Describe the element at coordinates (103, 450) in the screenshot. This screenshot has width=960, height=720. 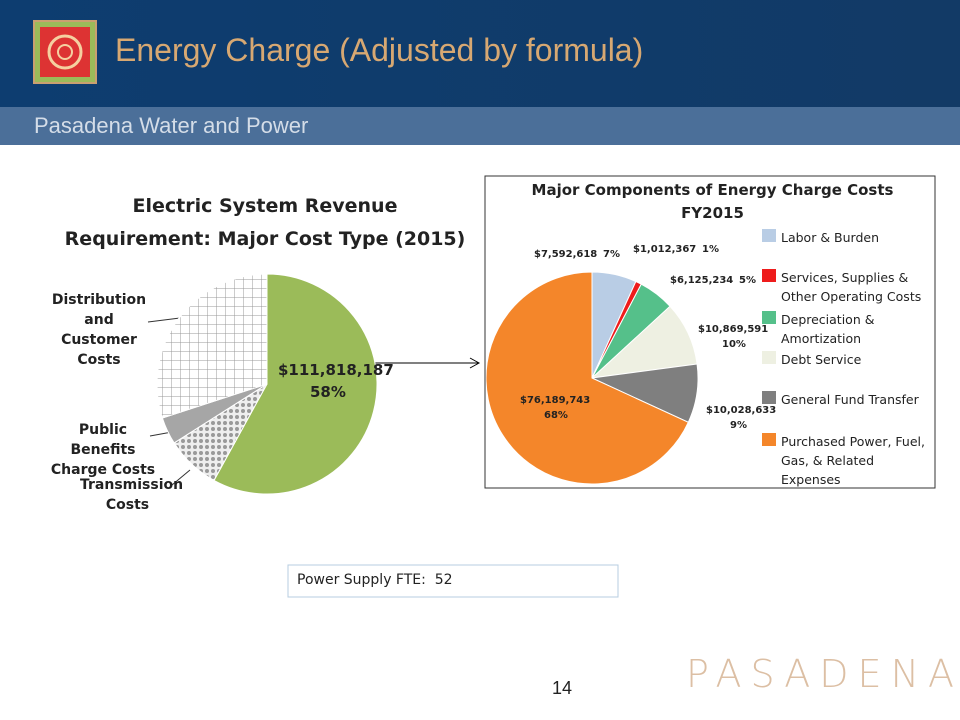
I see `category-label: Public Benefits Charge Costs` at that location.